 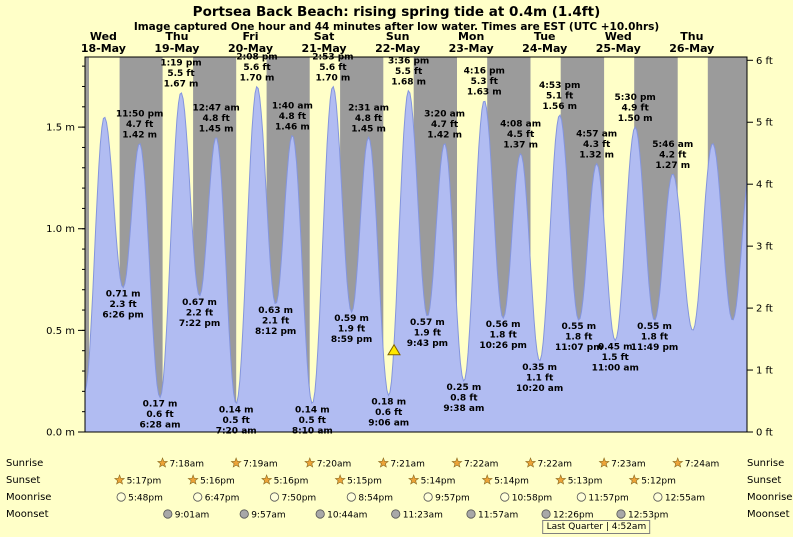 I want to click on moonset-time: 12:26pm, so click(x=573, y=516).